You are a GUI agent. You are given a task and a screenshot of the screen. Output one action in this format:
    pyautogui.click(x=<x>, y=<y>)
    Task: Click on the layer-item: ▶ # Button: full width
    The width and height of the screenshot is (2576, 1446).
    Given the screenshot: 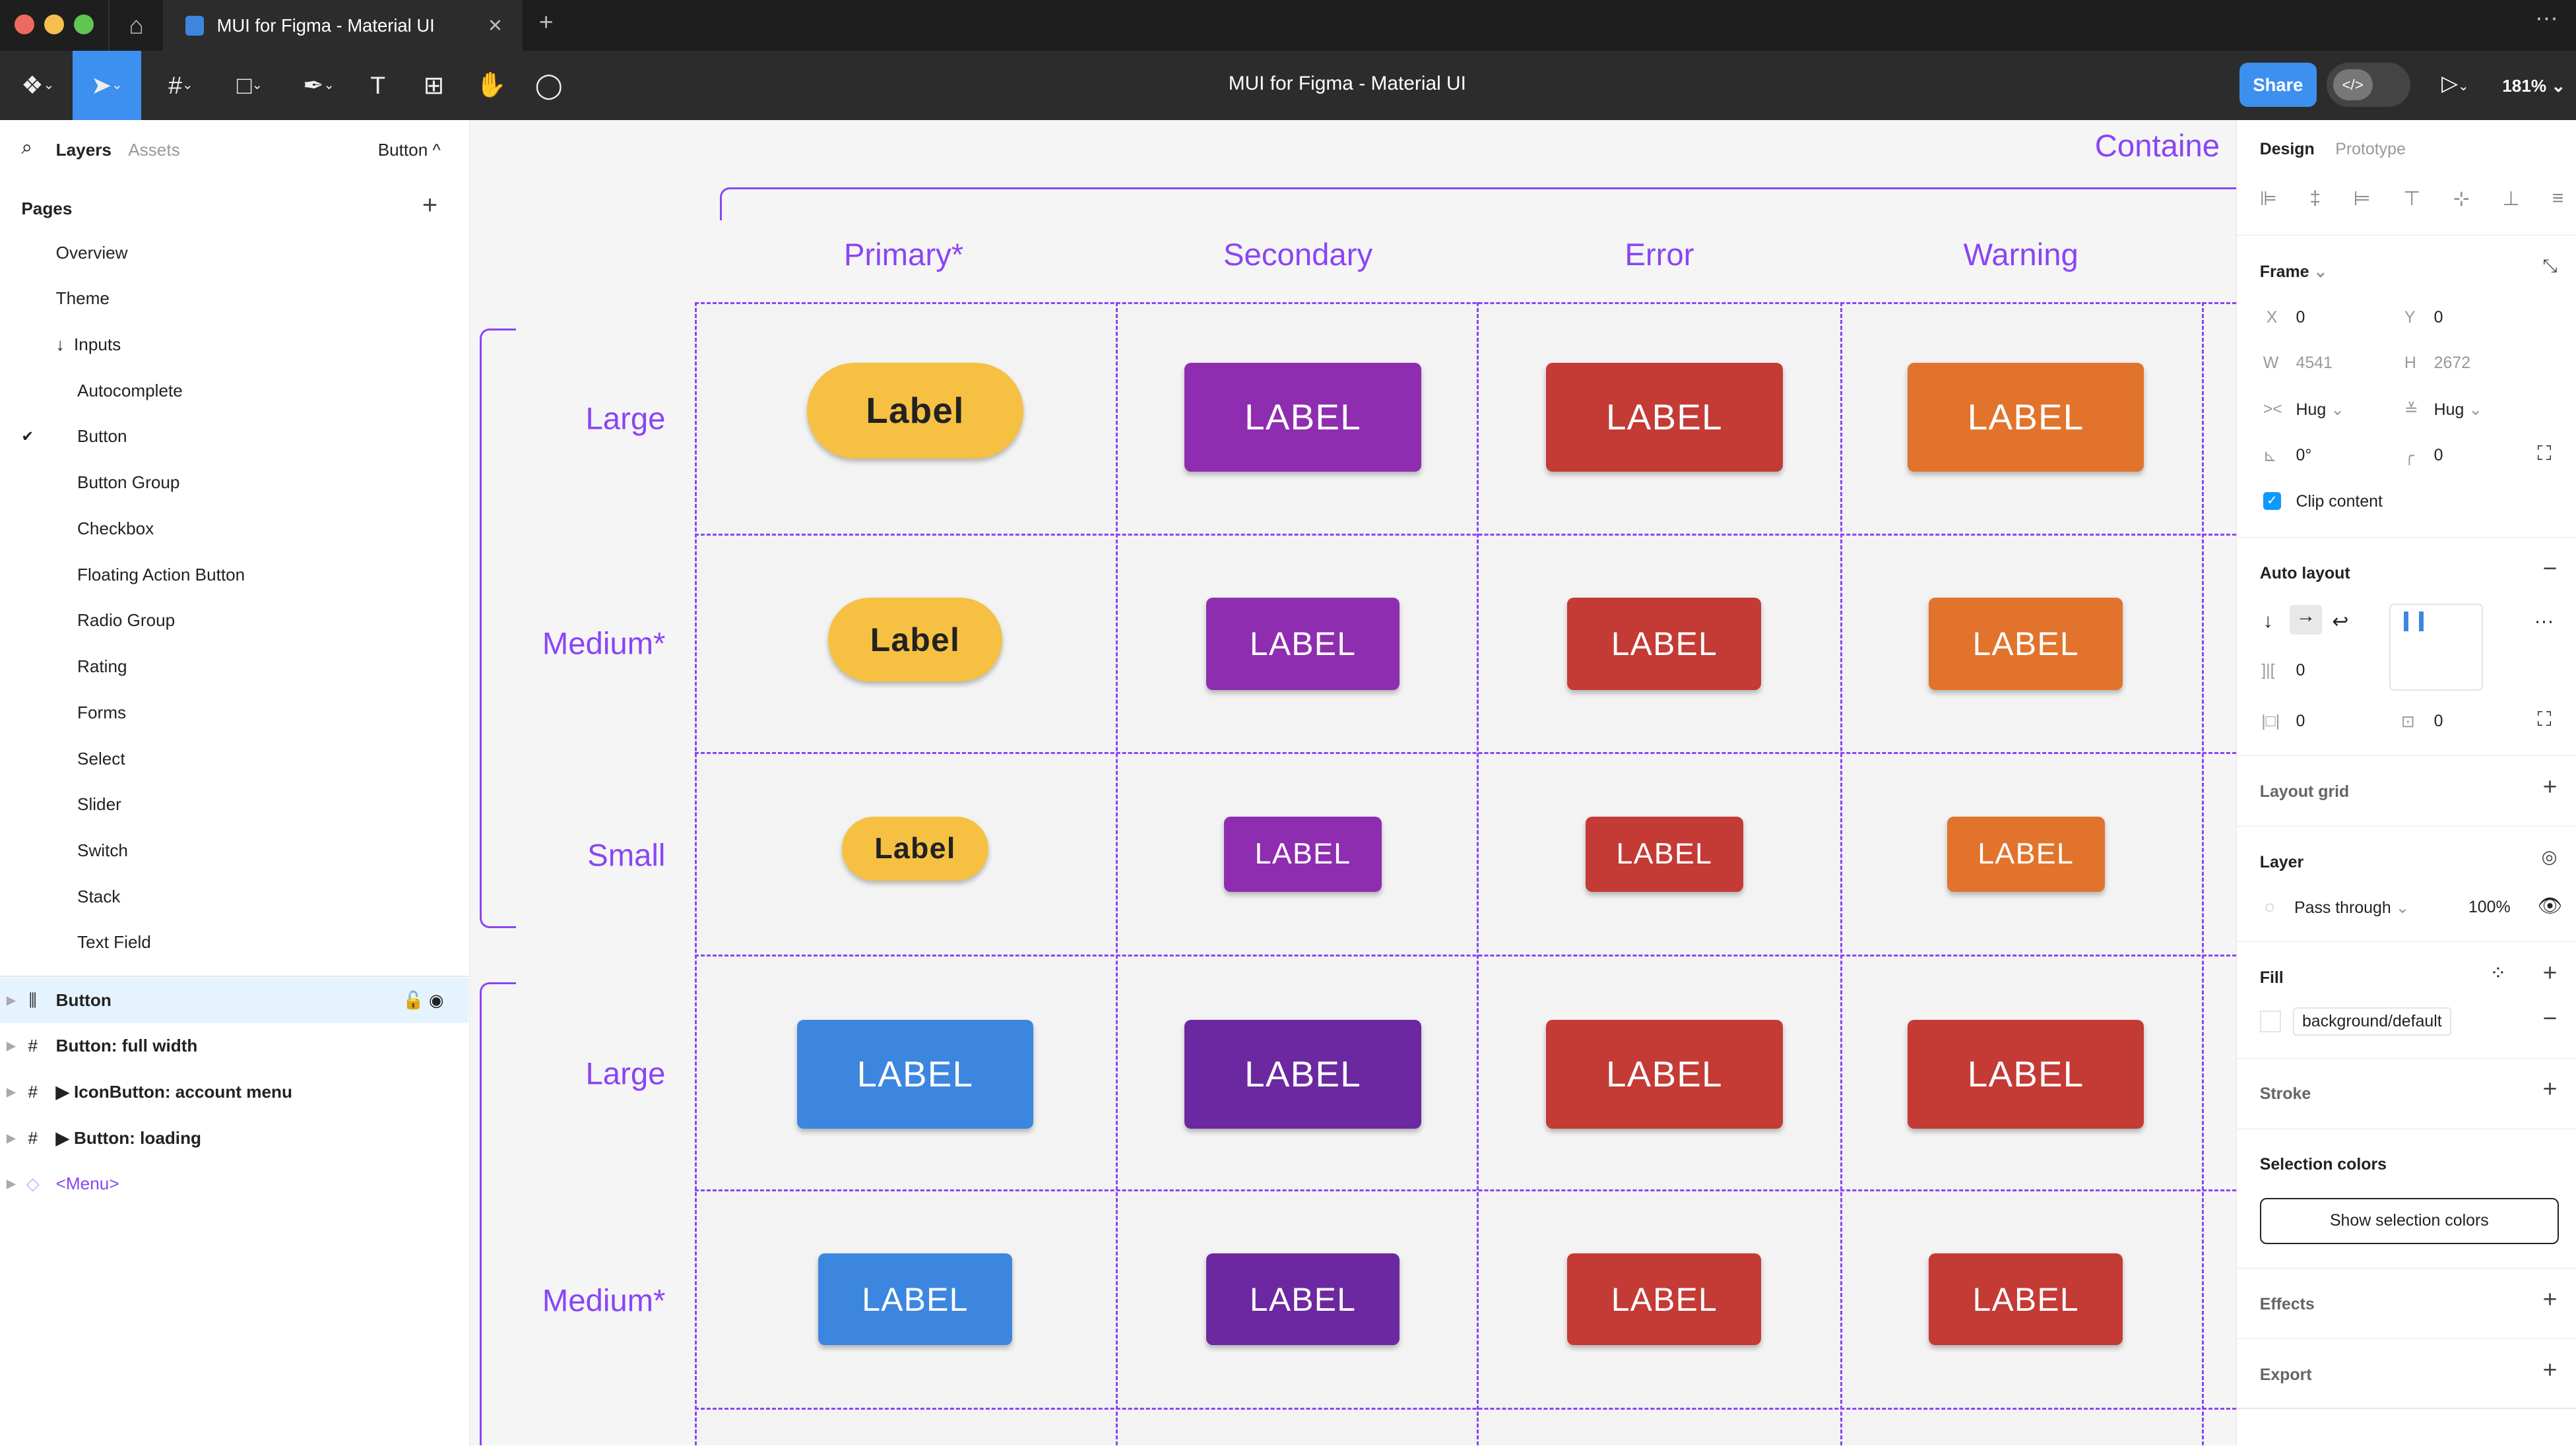 What is the action you would take?
    pyautogui.click(x=234, y=1046)
    